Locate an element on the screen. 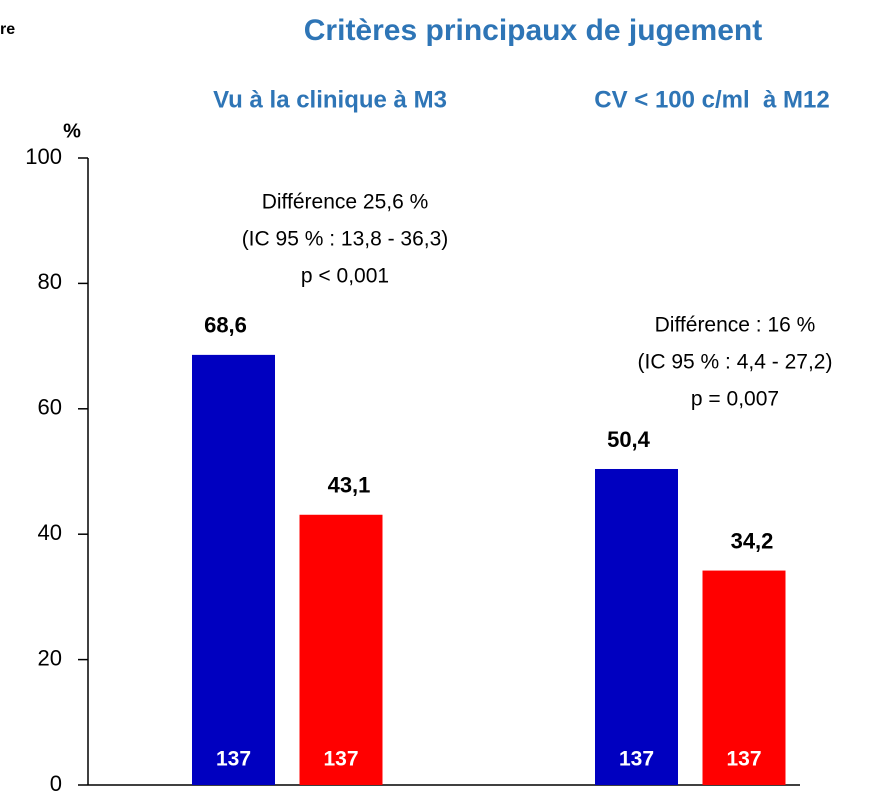  annotation: (IC 95 % : 13,8 - 36,3) is located at coordinates (345, 239).